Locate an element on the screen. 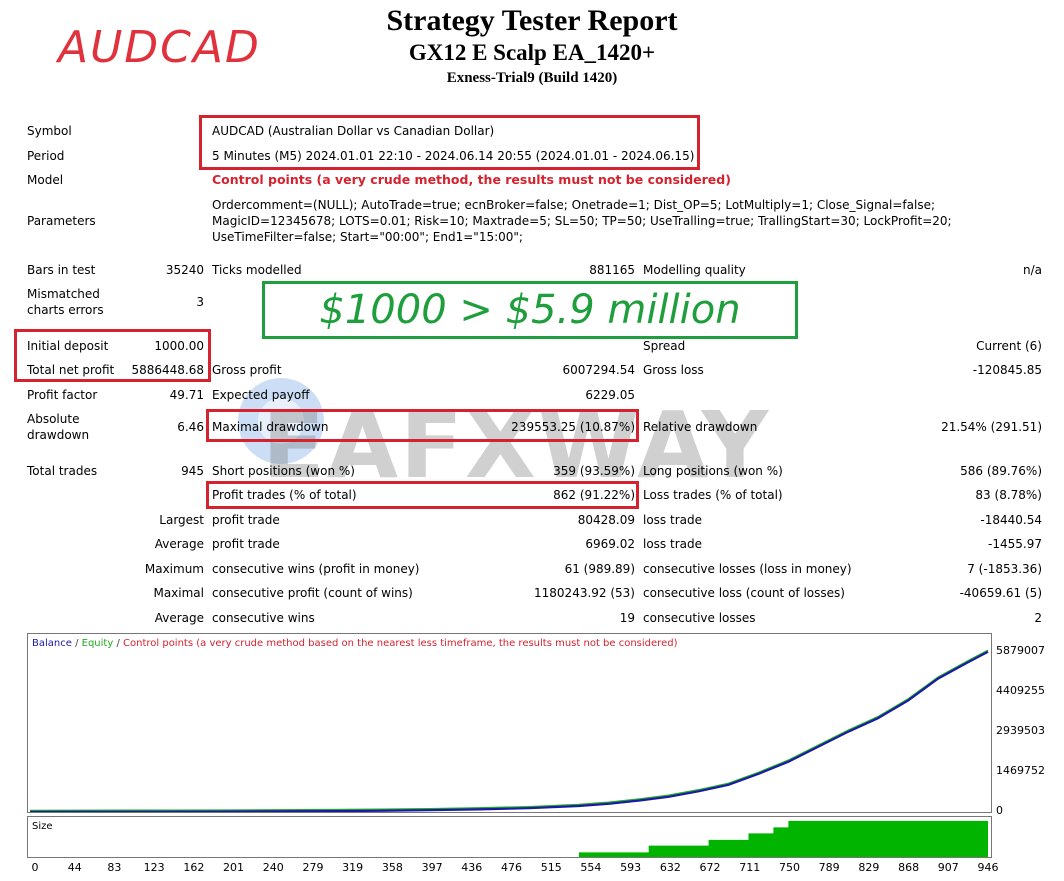 This screenshot has height=881, width=1064. pair-overlay-text: AUDCAD is located at coordinates (159, 47).